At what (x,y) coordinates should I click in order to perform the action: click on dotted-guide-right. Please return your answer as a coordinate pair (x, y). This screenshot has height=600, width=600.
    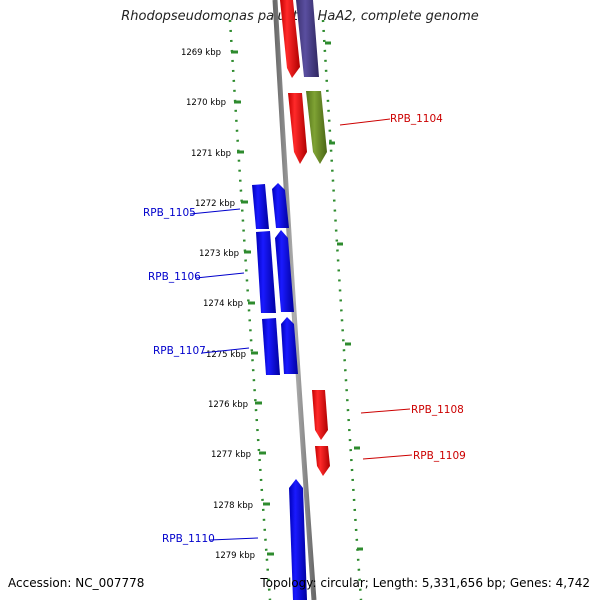
    Looking at the image, I should click on (342, 309).